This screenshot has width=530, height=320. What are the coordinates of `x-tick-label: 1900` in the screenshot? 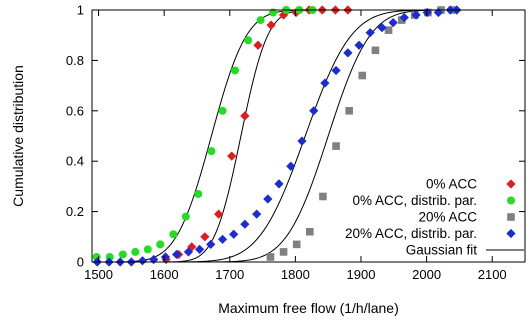 It's located at (361, 274).